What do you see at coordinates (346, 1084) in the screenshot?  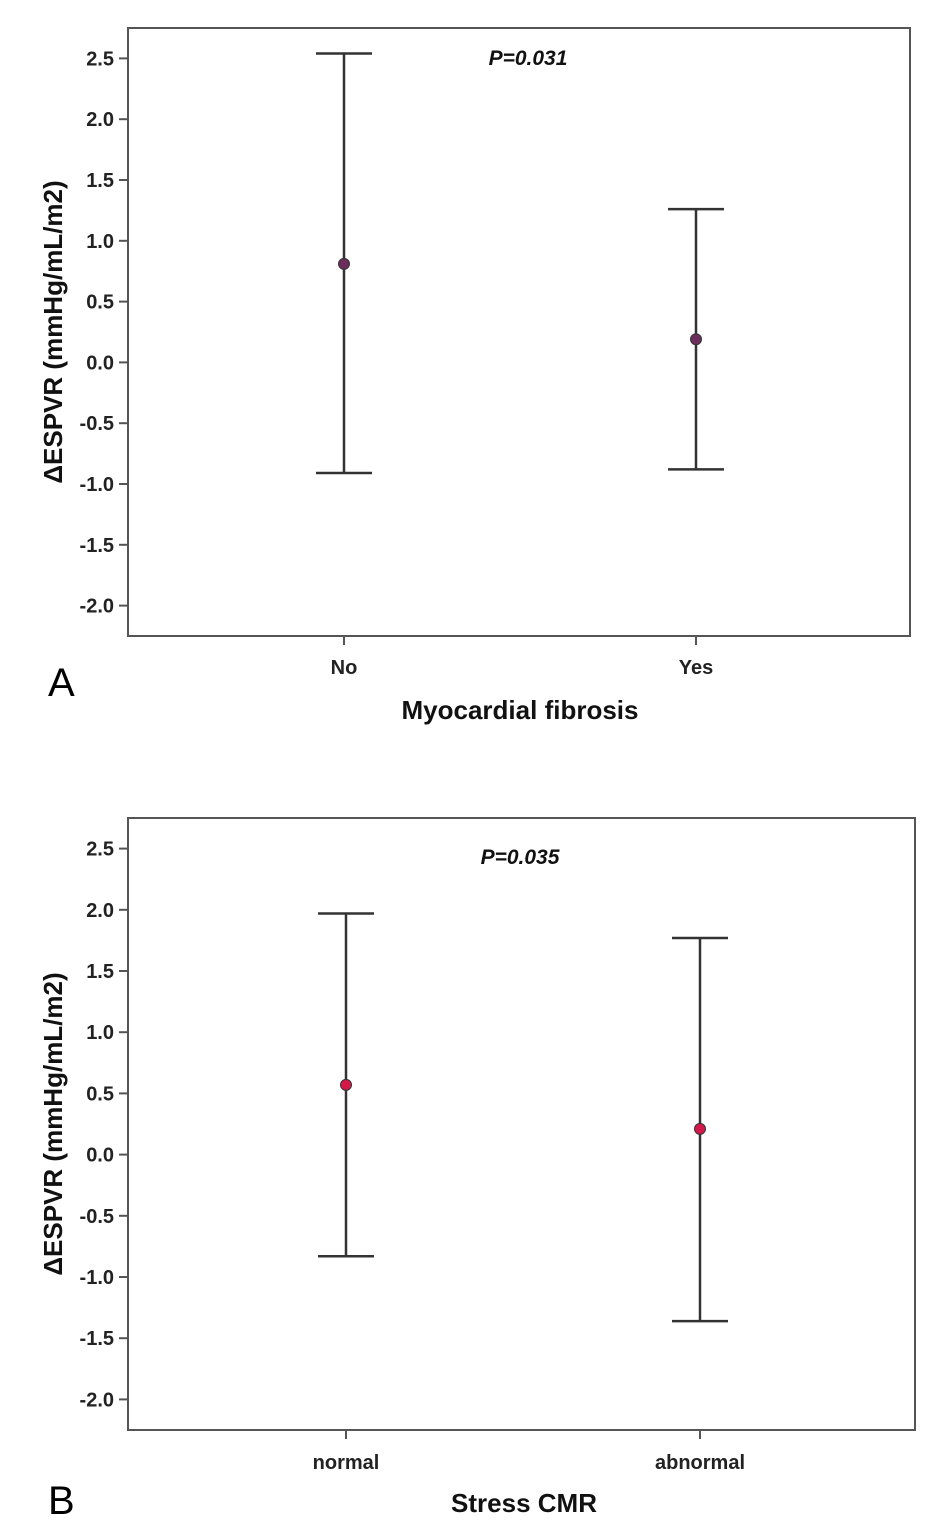 I see `mean-point-normal` at bounding box center [346, 1084].